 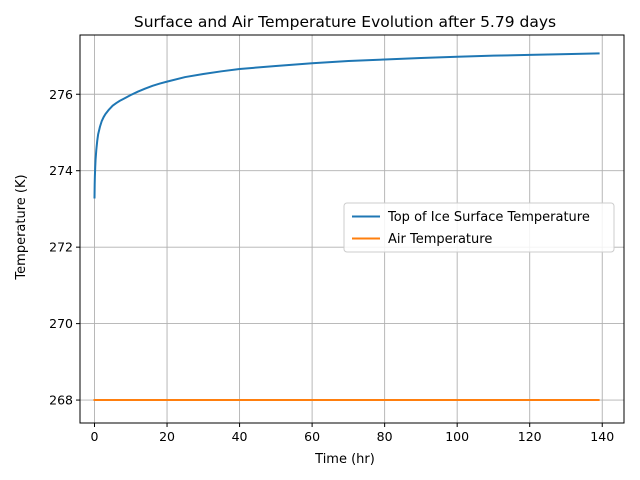 I want to click on x-tick-label: 60, so click(x=312, y=436).